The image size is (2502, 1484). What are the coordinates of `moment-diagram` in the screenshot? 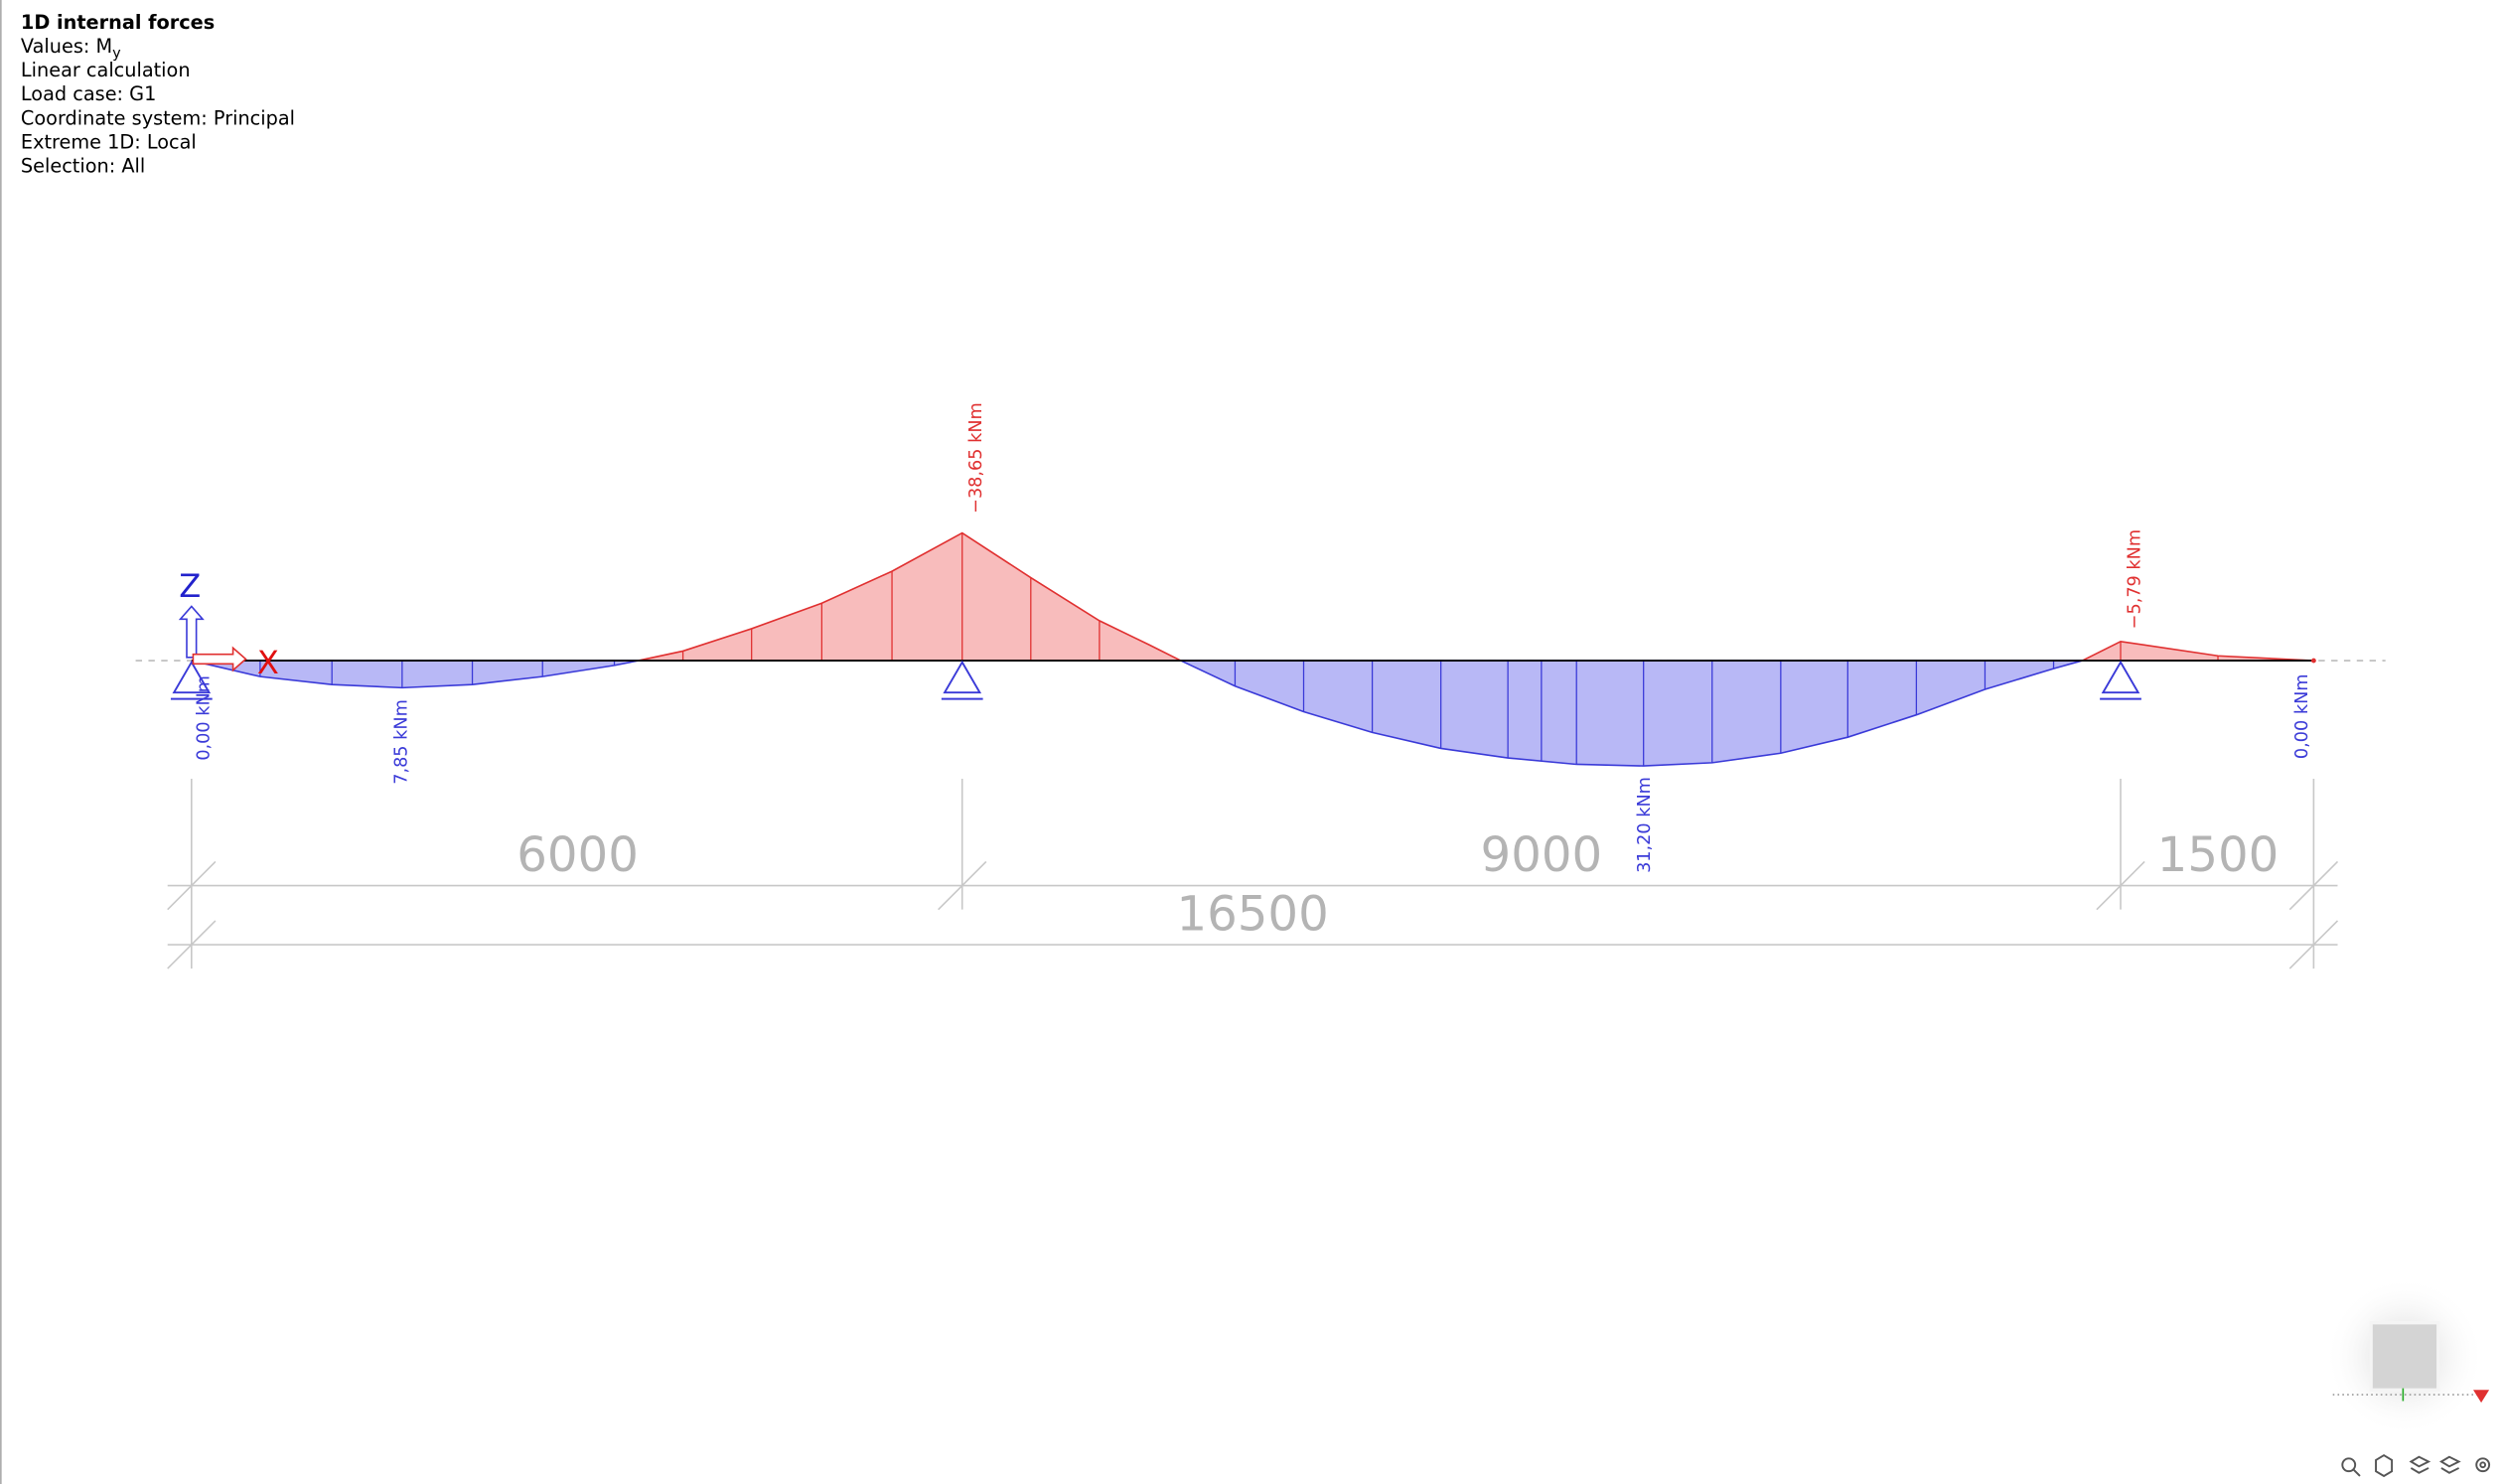 It's located at (1252, 649).